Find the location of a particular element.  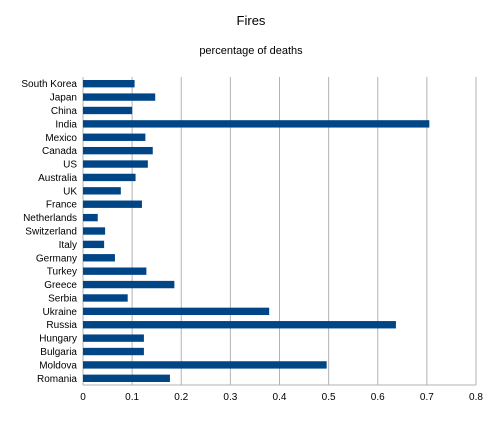

category-label: Serbia is located at coordinates (62, 298).